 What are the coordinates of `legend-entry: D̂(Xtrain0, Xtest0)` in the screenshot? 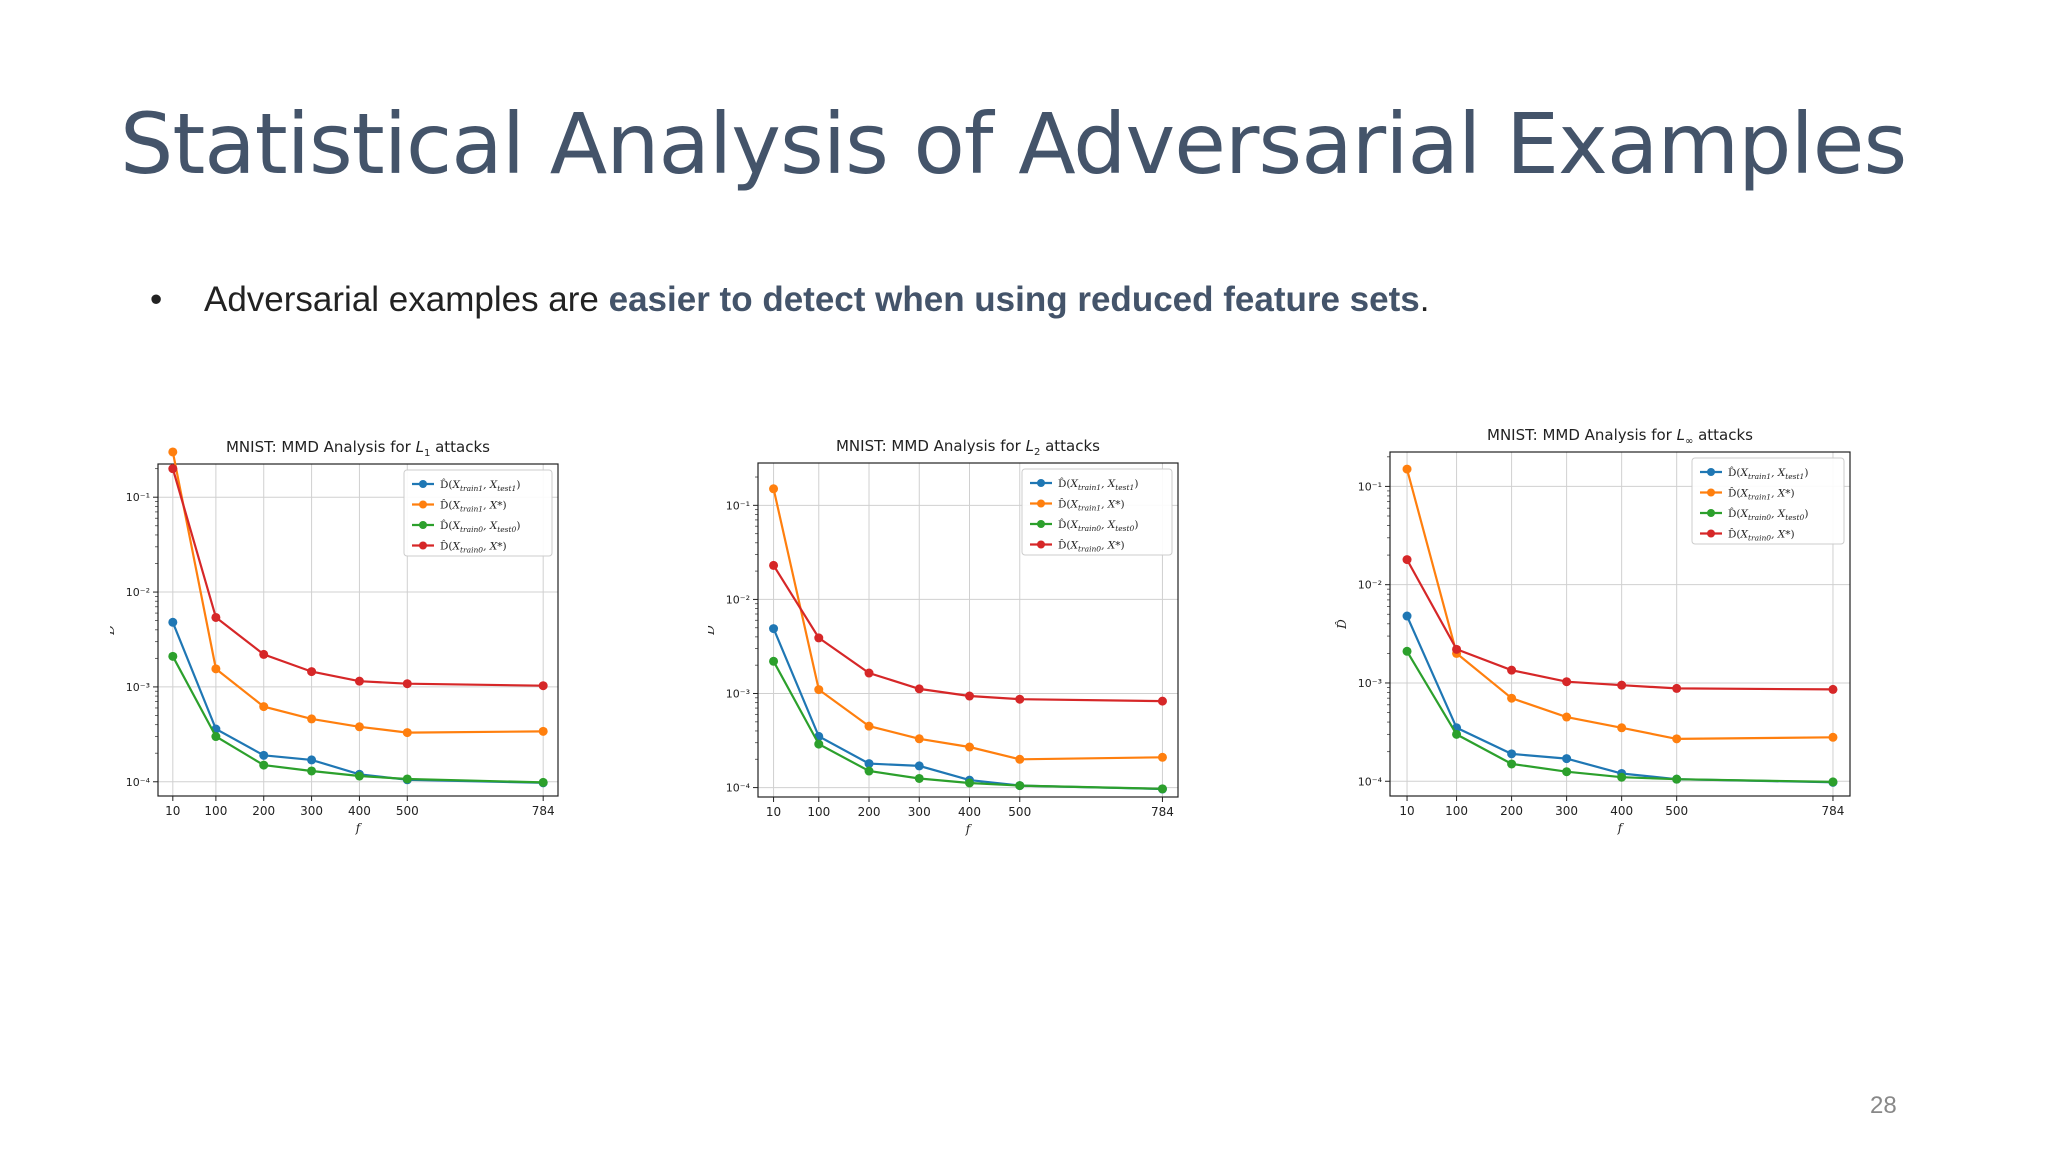 It's located at (480, 526).